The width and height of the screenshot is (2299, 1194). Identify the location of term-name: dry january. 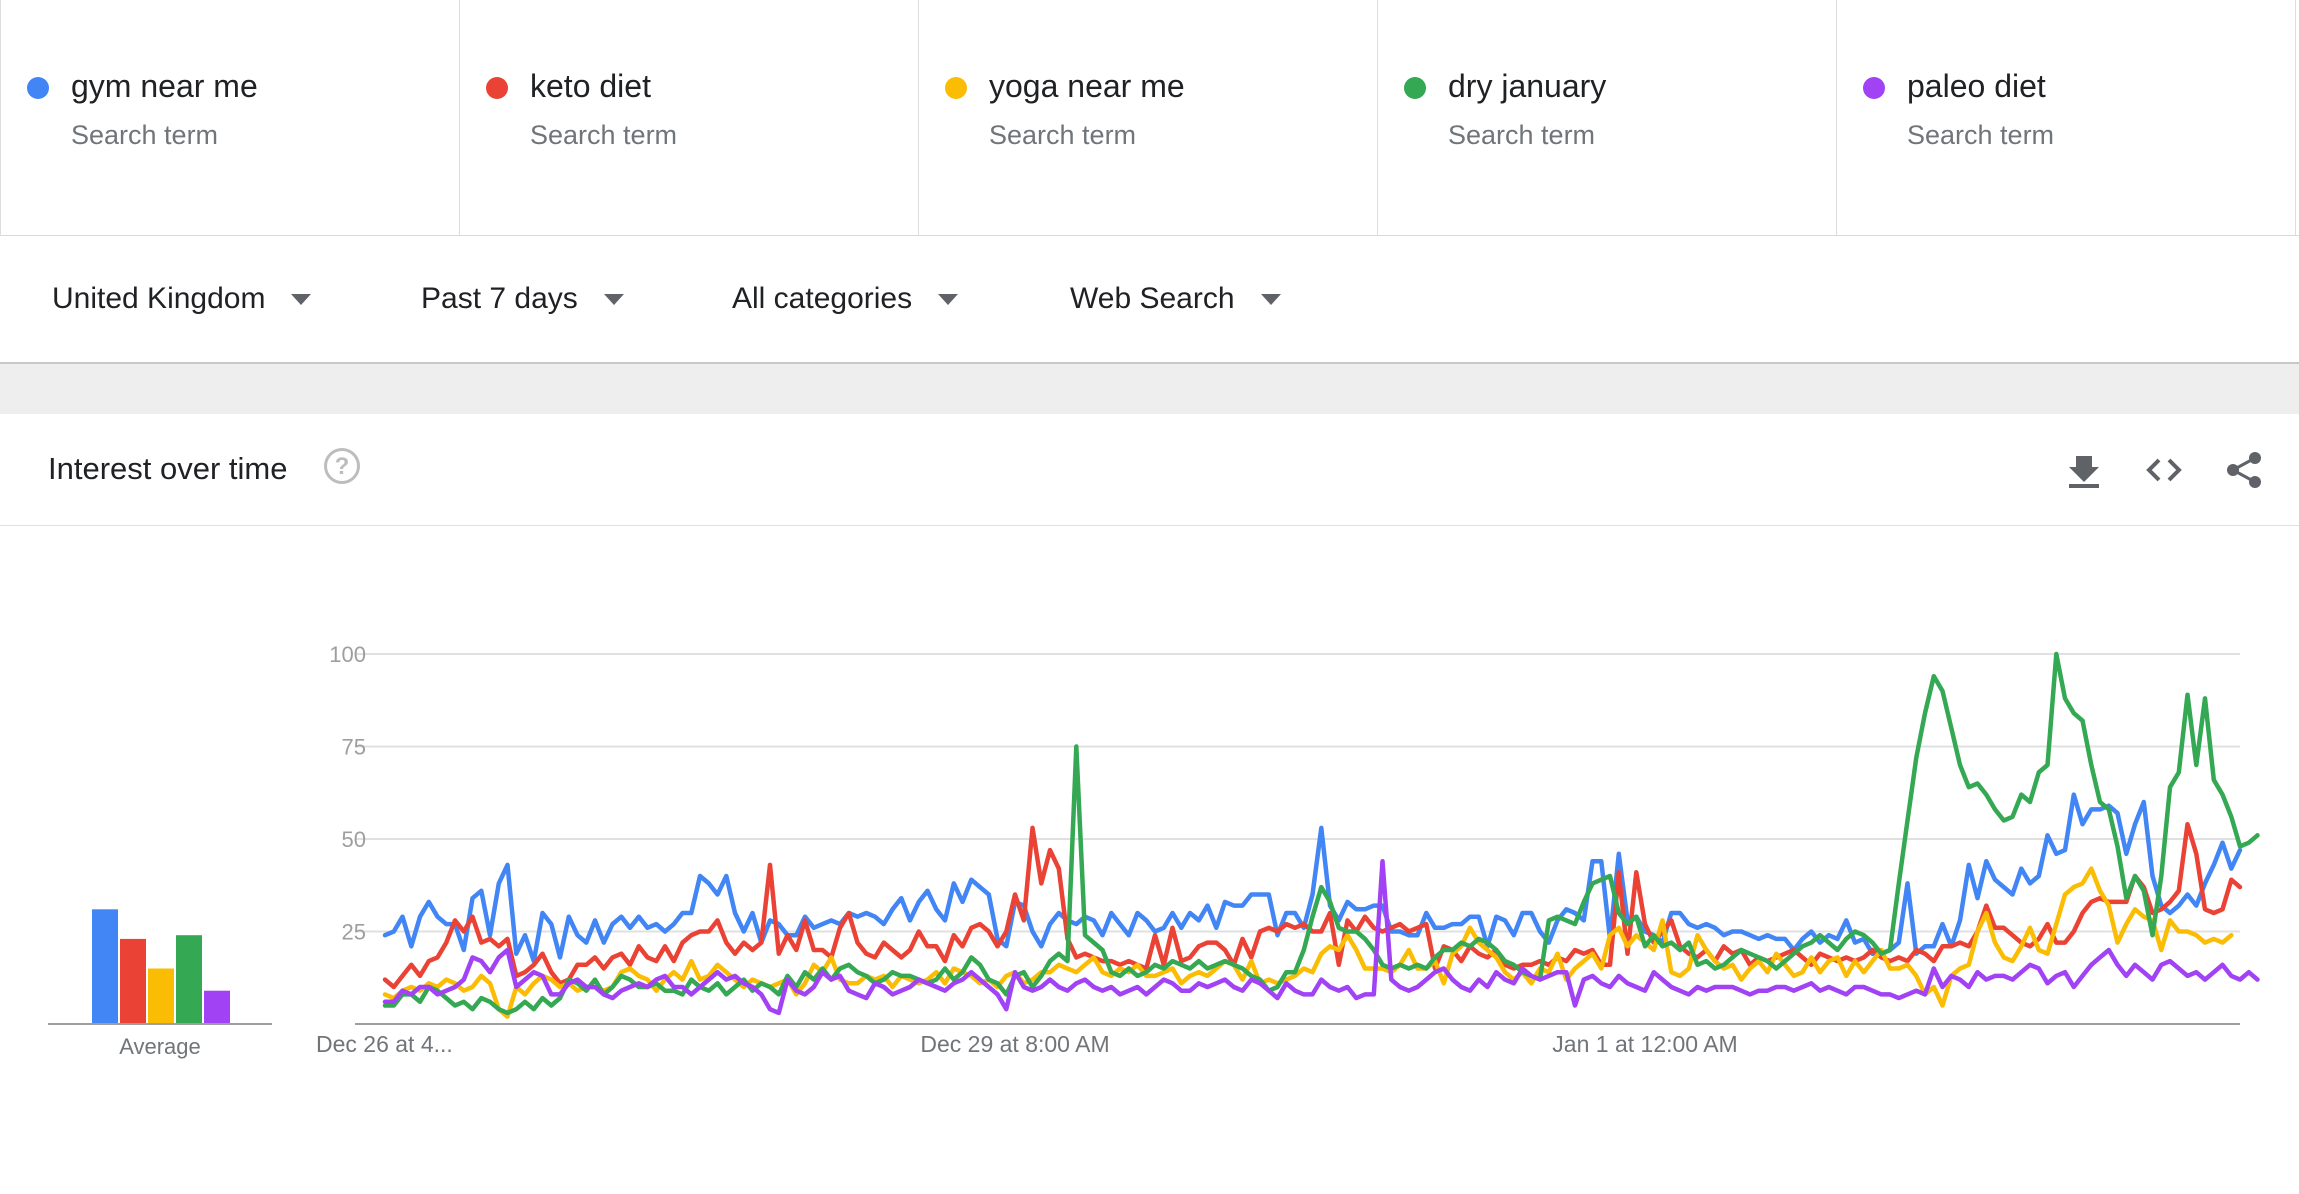
(1527, 86).